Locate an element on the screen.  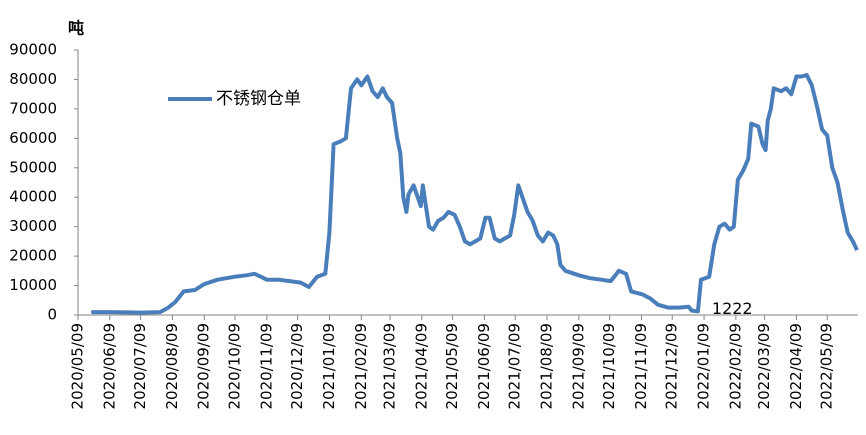
y-tick-label: 90000 is located at coordinates (33, 50).